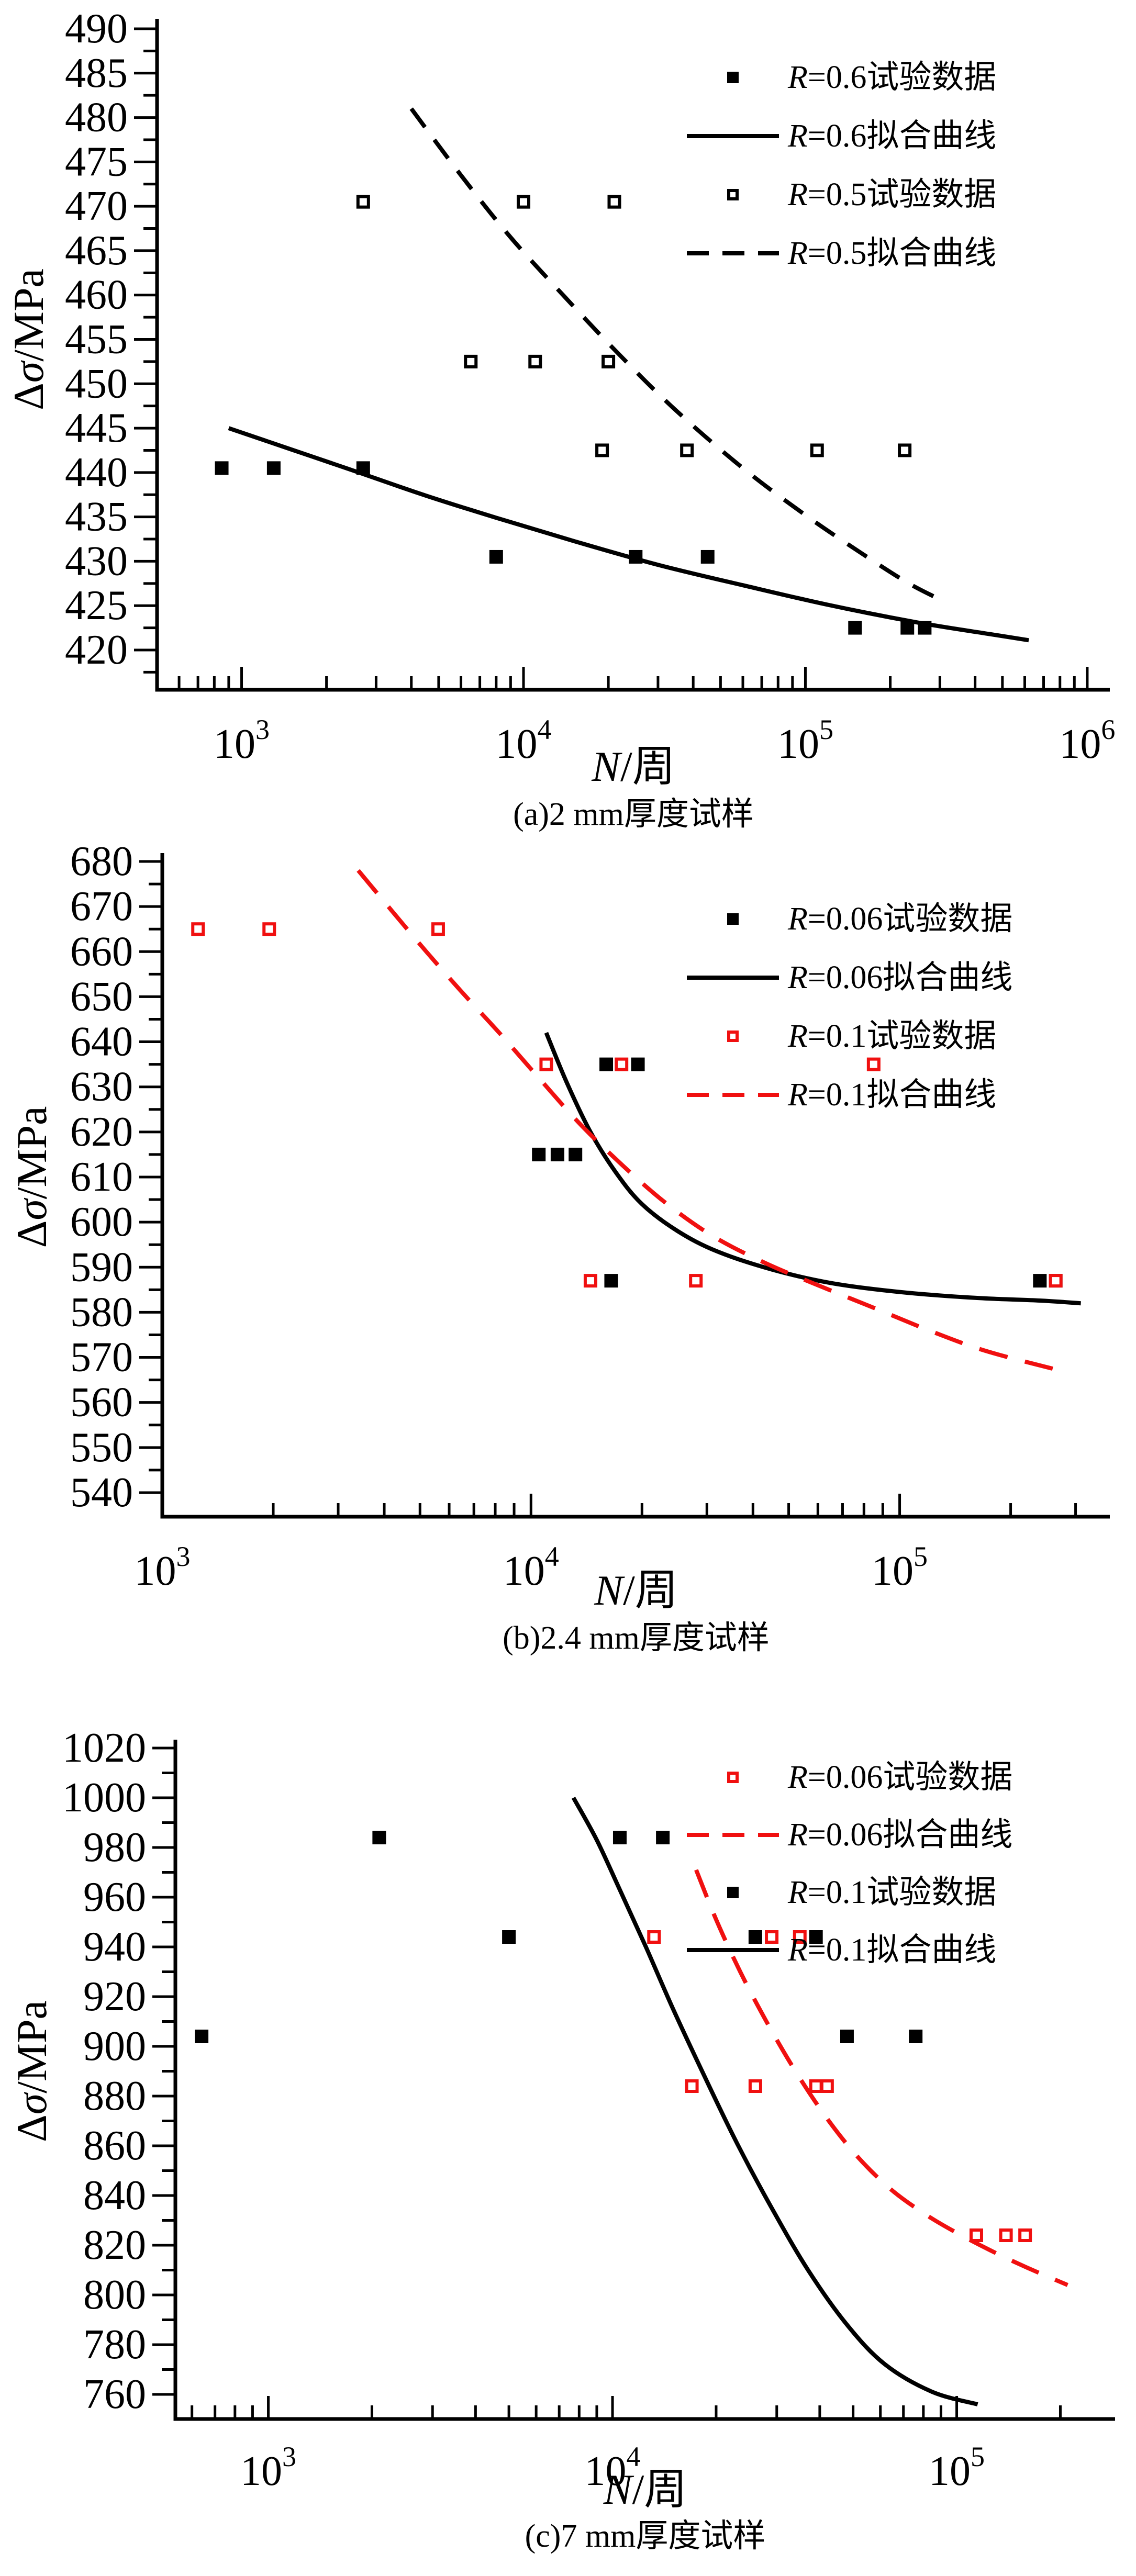 The height and width of the screenshot is (2576, 1136). I want to click on y-tick-label: 880, so click(114, 2096).